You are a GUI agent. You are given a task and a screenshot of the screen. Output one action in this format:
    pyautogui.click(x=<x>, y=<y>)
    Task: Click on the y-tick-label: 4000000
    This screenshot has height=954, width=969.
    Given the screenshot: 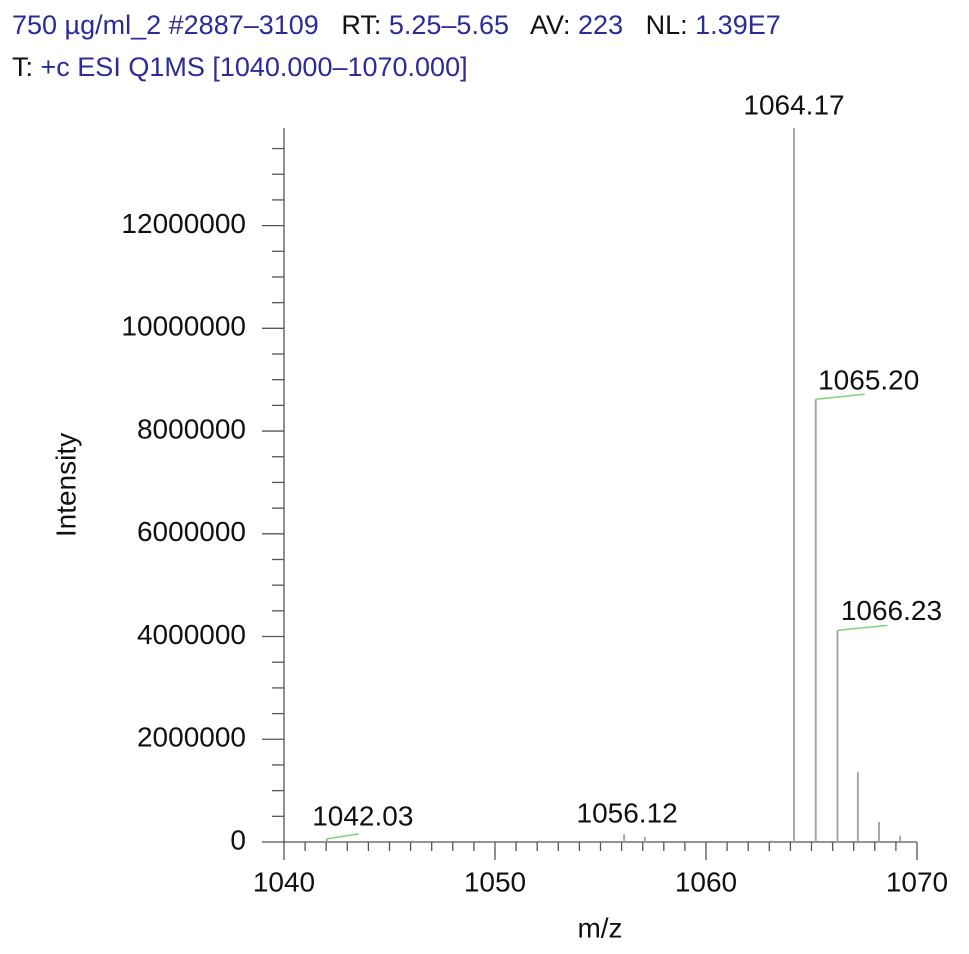 What is the action you would take?
    pyautogui.click(x=191, y=634)
    